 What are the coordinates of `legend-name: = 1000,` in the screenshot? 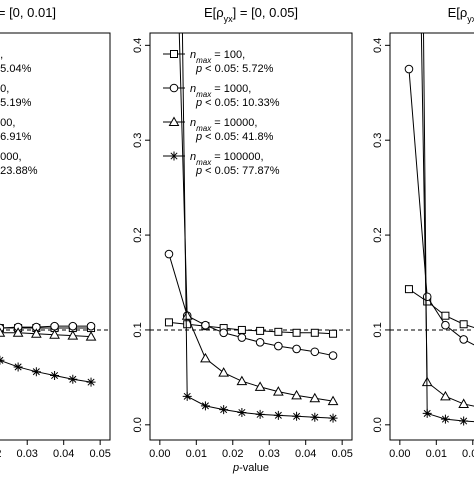 It's located at (231, 89).